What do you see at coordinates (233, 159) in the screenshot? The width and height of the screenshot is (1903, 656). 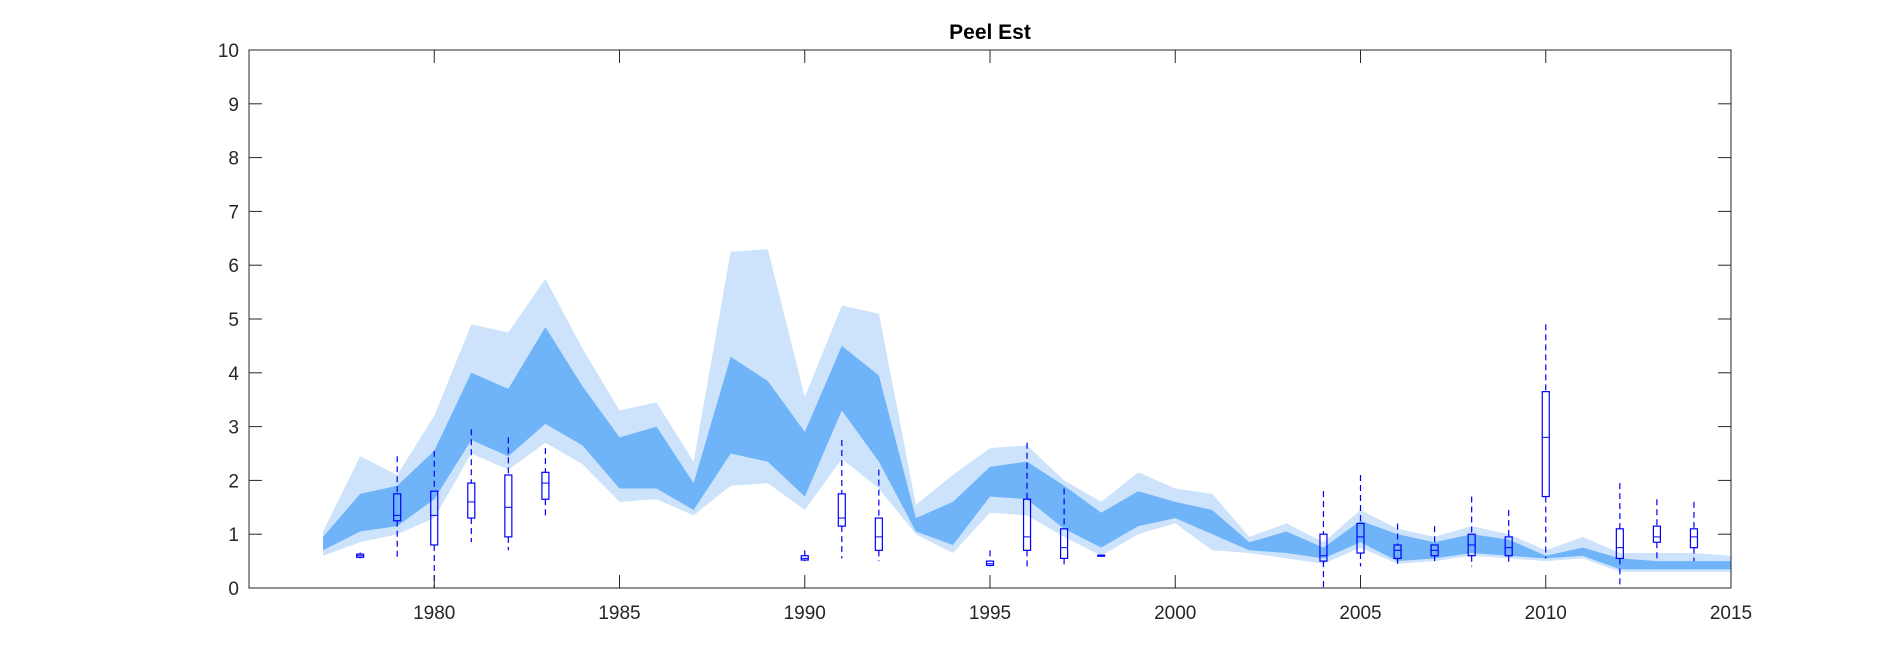 I see `y-tick-label: 8` at bounding box center [233, 159].